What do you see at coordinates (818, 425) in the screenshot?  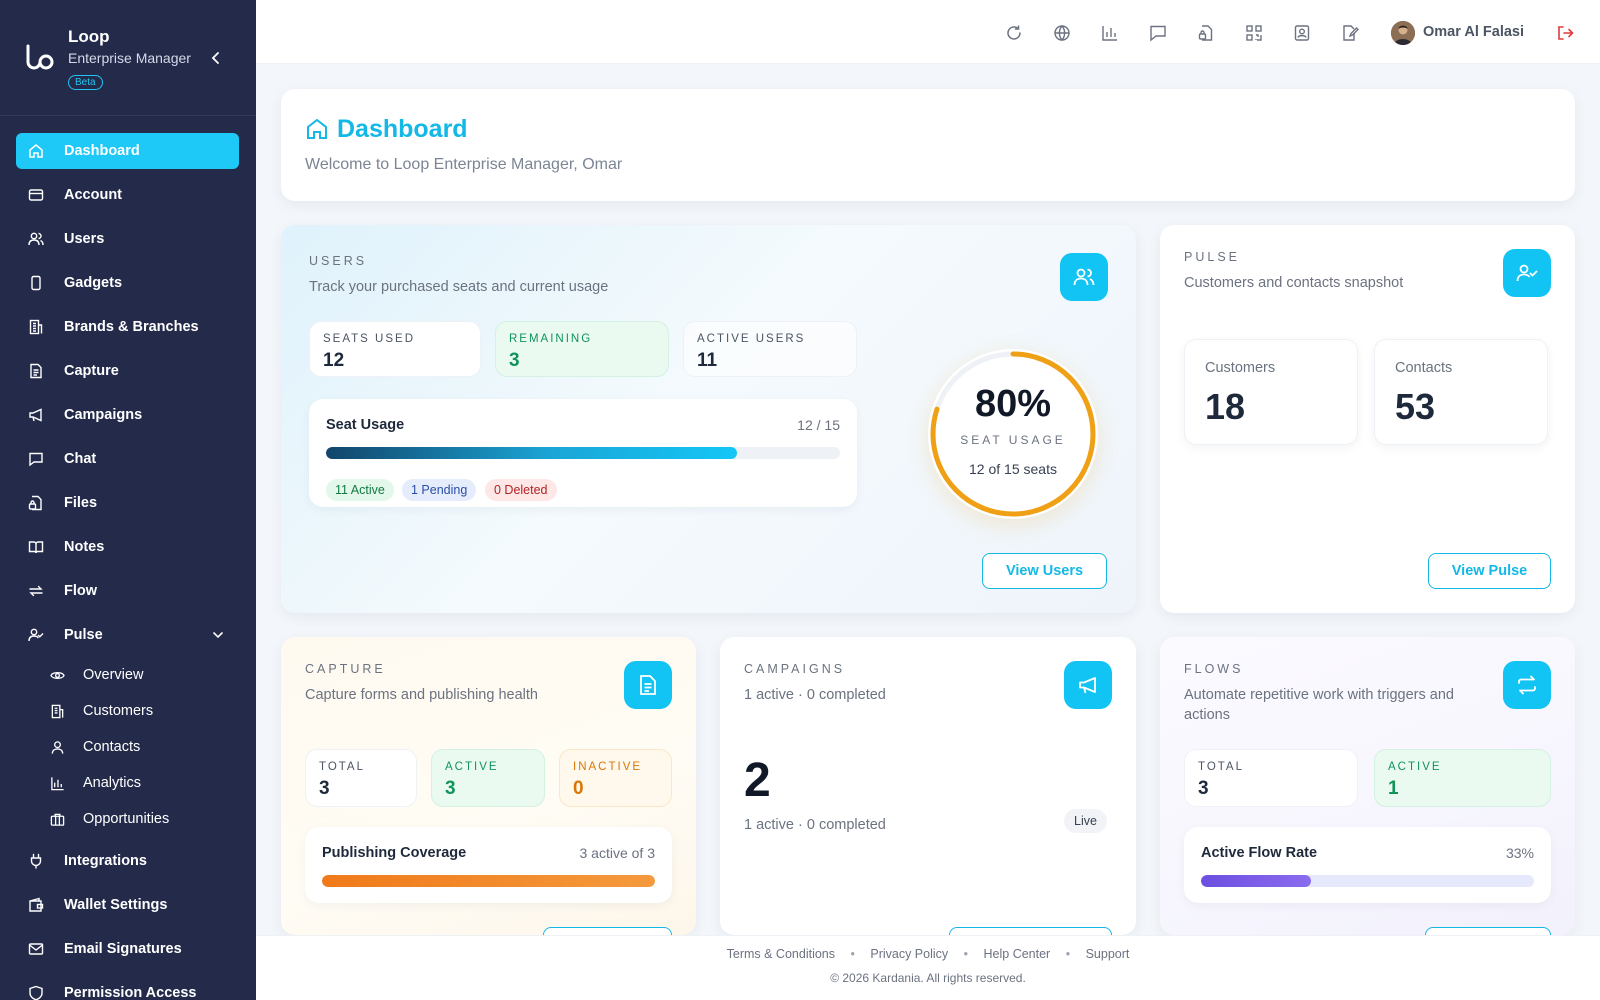 I see `seat-usage-ratio: 12 / 15` at bounding box center [818, 425].